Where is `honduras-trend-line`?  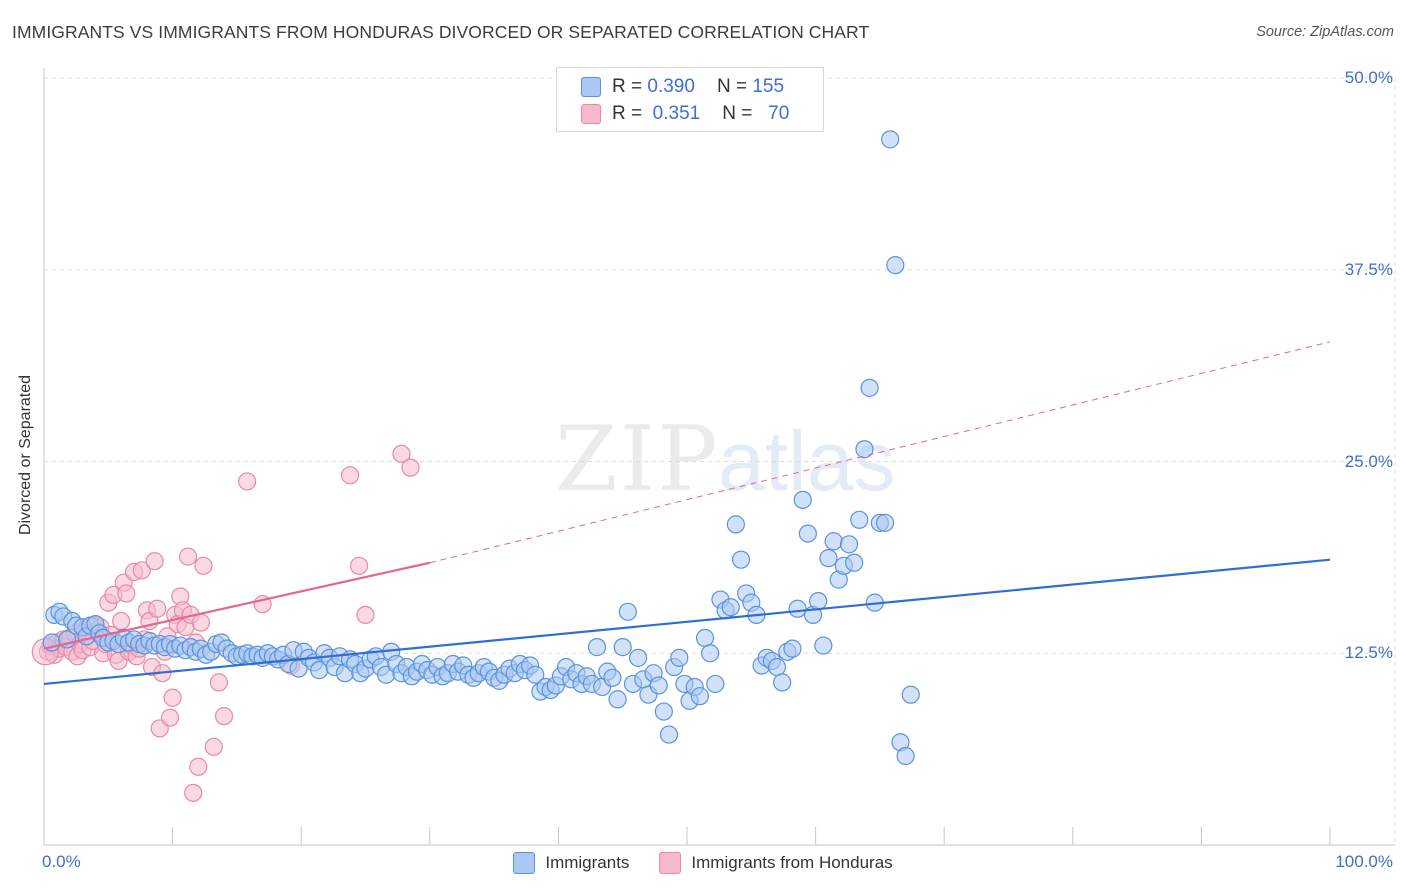
honduras-trend-line is located at coordinates (237, 605).